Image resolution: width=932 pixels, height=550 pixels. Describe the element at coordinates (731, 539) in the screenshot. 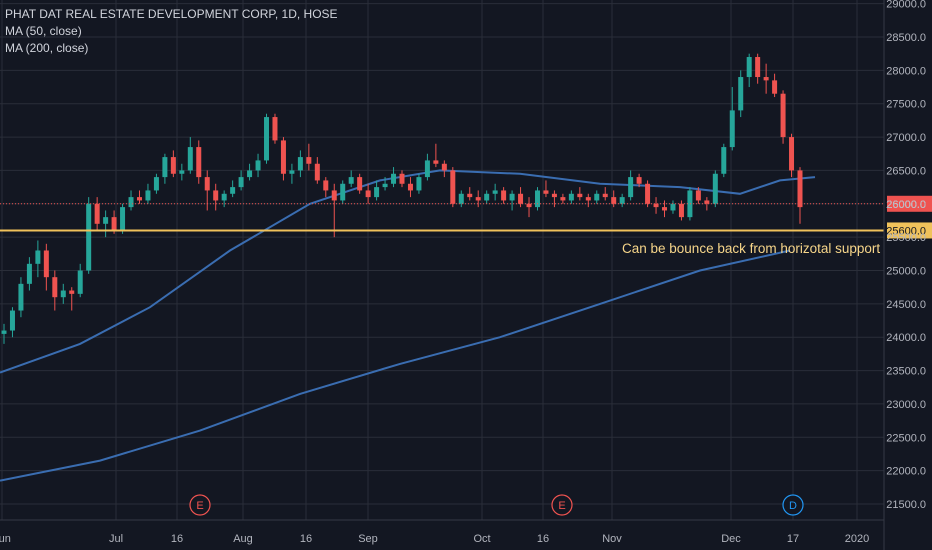

I see `x-tick-label: Dec` at that location.